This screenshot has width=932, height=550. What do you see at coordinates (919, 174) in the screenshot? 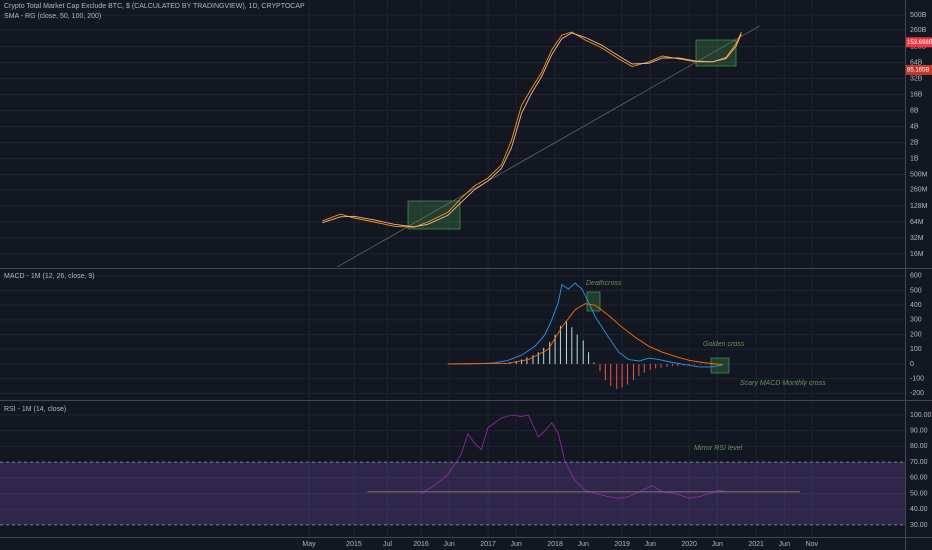
I see `y-tick-label: 500M` at bounding box center [919, 174].